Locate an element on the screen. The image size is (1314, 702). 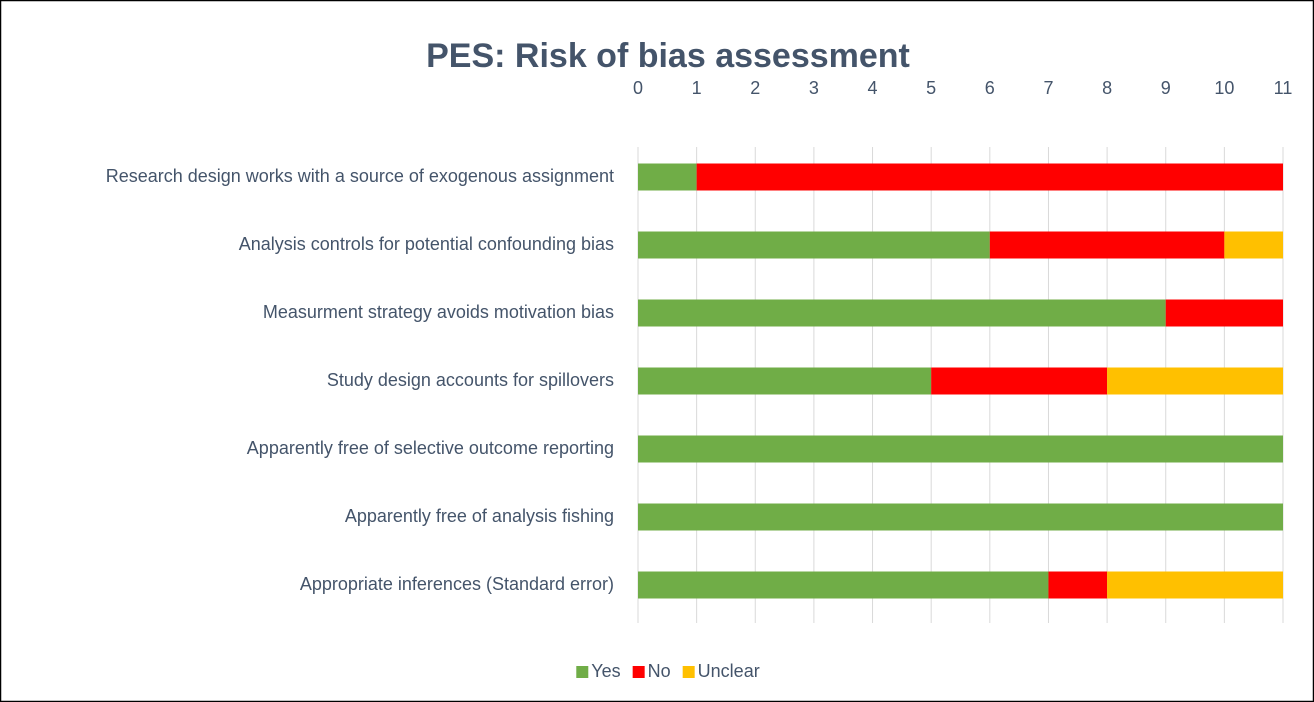
y-tick-label: Study design accounts for spillovers is located at coordinates (470, 380).